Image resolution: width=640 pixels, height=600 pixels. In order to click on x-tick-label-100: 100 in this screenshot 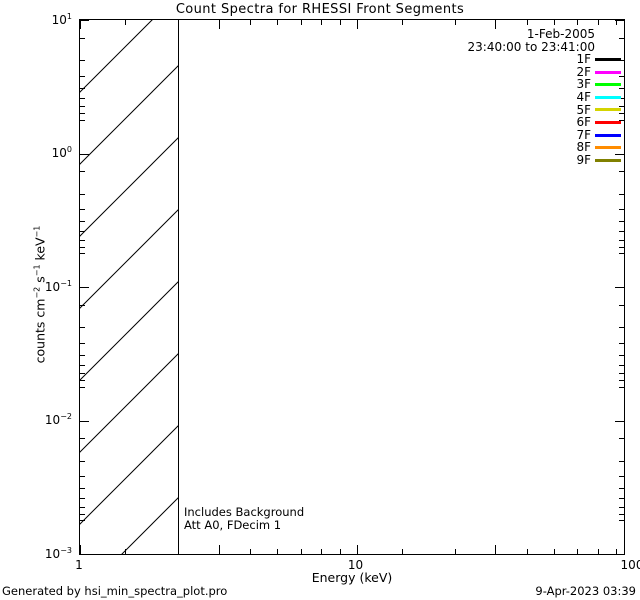, I will do `click(630, 565)`.